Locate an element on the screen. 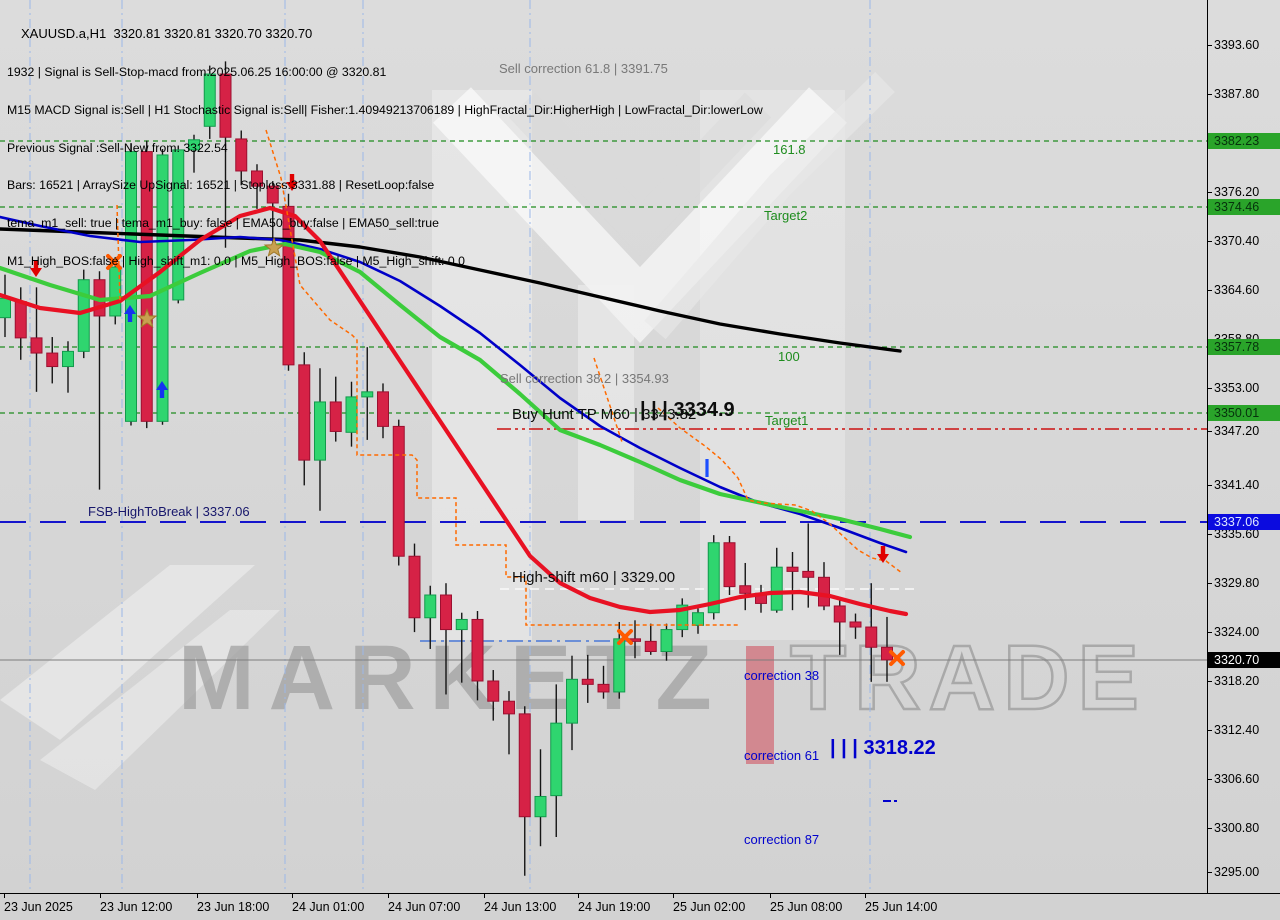  close-signal-x-icon is located at coordinates (114, 262).